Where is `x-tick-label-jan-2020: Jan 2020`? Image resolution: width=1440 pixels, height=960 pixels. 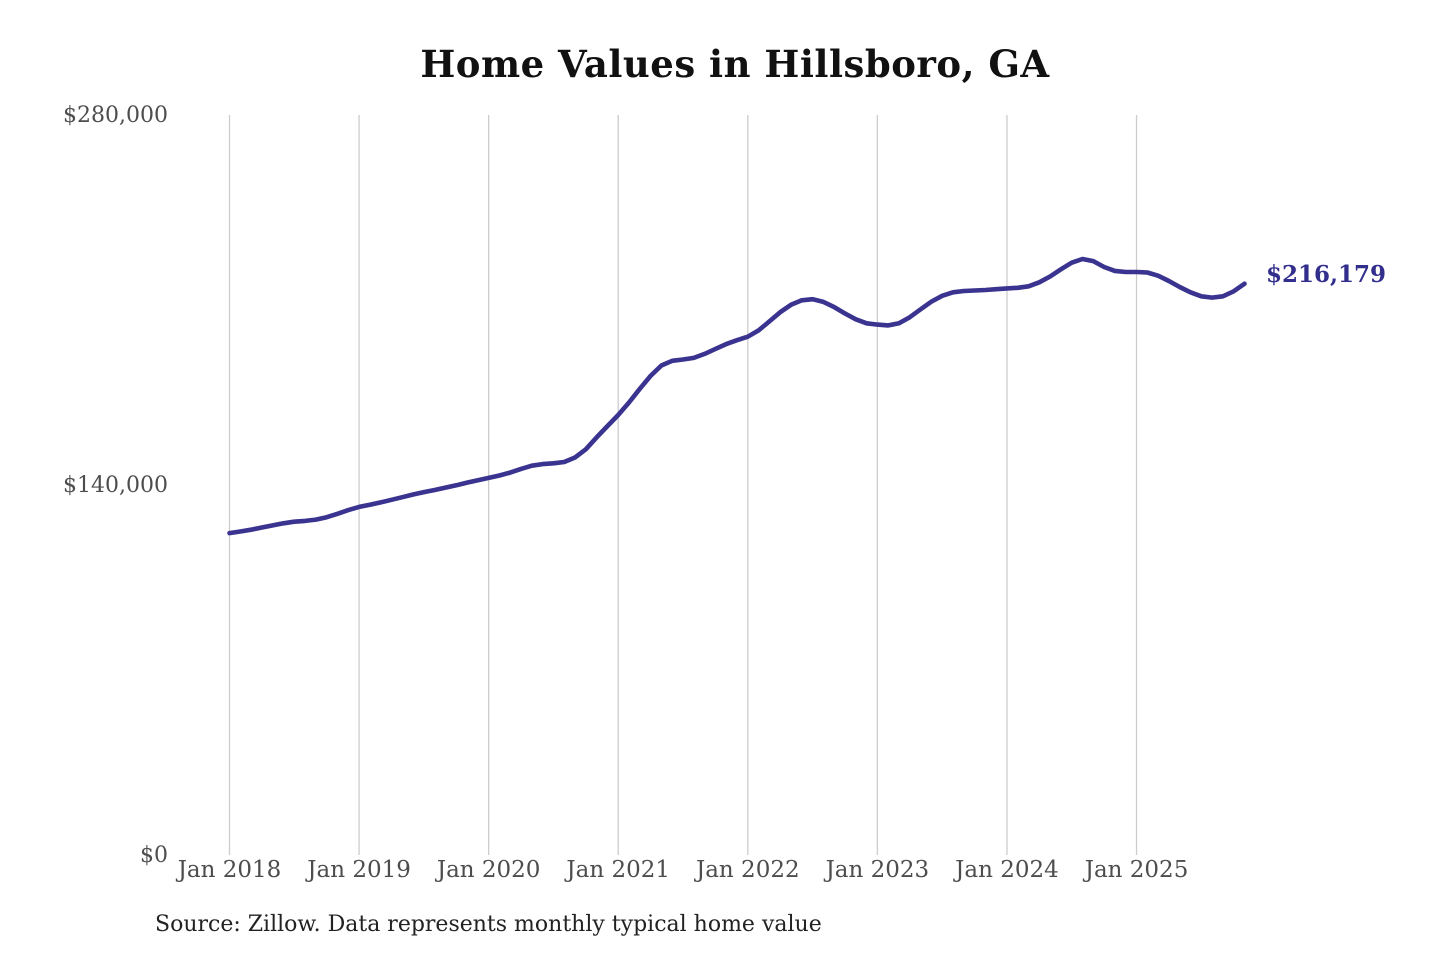
x-tick-label-jan-2020: Jan 2020 is located at coordinates (488, 870).